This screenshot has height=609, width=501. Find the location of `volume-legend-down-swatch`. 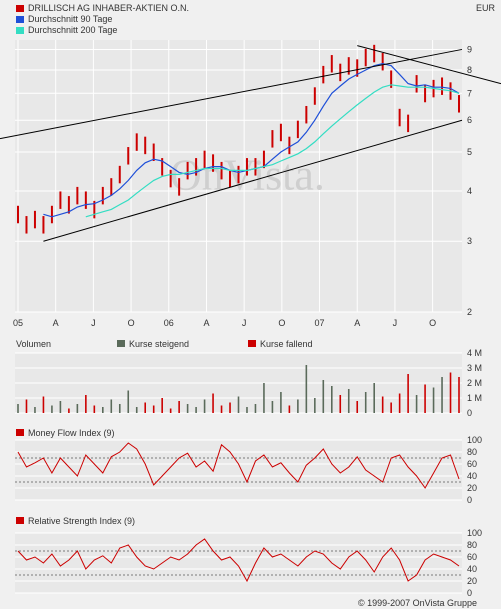

volume-legend-down-swatch is located at coordinates (252, 343).